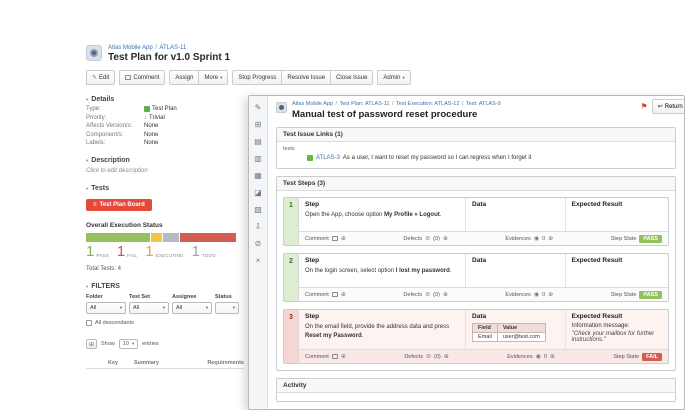  What do you see at coordinates (518, 294) in the screenshot?
I see `evidences-label: Evidences` at bounding box center [518, 294].